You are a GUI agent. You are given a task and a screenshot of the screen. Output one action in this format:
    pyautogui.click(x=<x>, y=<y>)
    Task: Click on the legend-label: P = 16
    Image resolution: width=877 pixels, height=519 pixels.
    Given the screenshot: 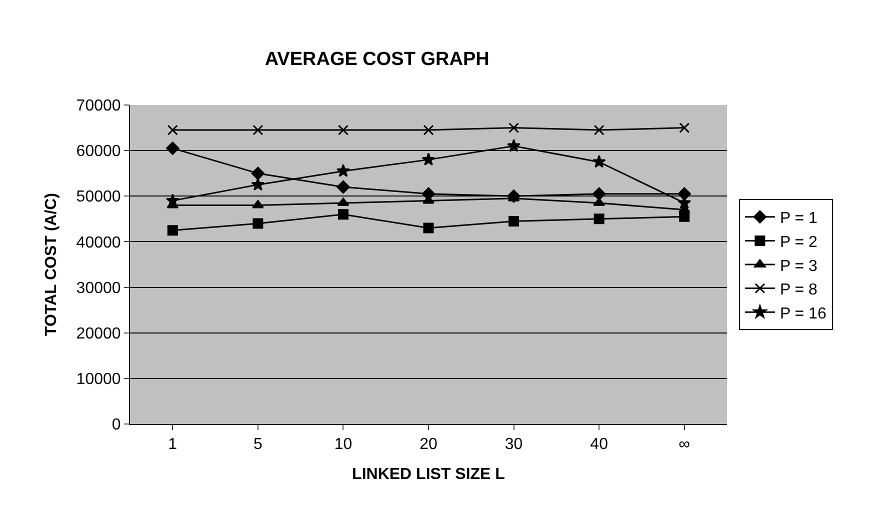 What is the action you would take?
    pyautogui.click(x=803, y=313)
    